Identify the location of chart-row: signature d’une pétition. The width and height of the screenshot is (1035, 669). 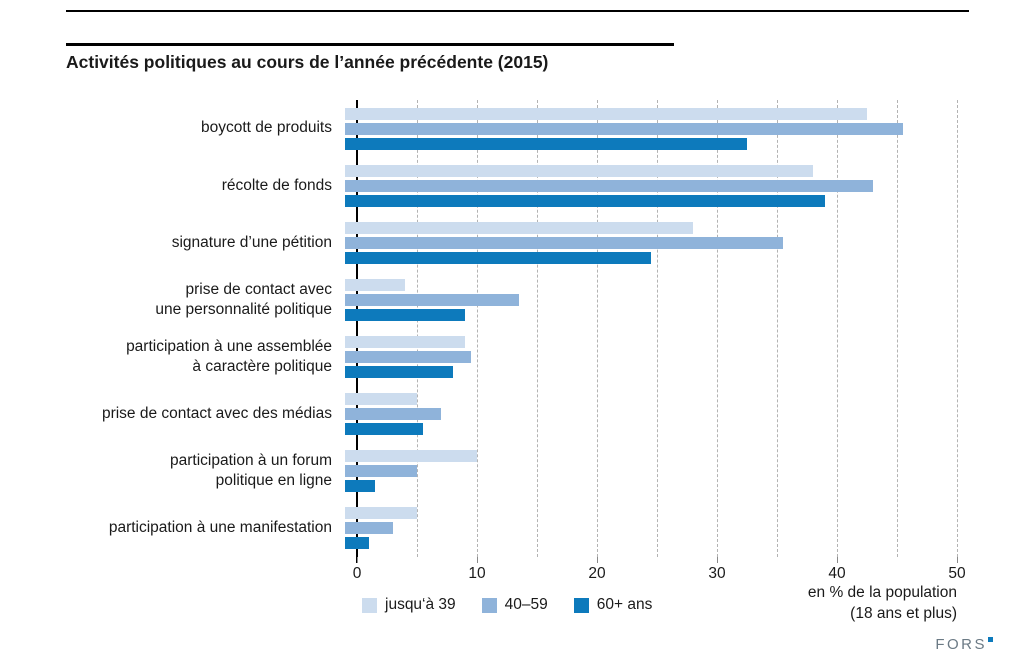
(511, 242).